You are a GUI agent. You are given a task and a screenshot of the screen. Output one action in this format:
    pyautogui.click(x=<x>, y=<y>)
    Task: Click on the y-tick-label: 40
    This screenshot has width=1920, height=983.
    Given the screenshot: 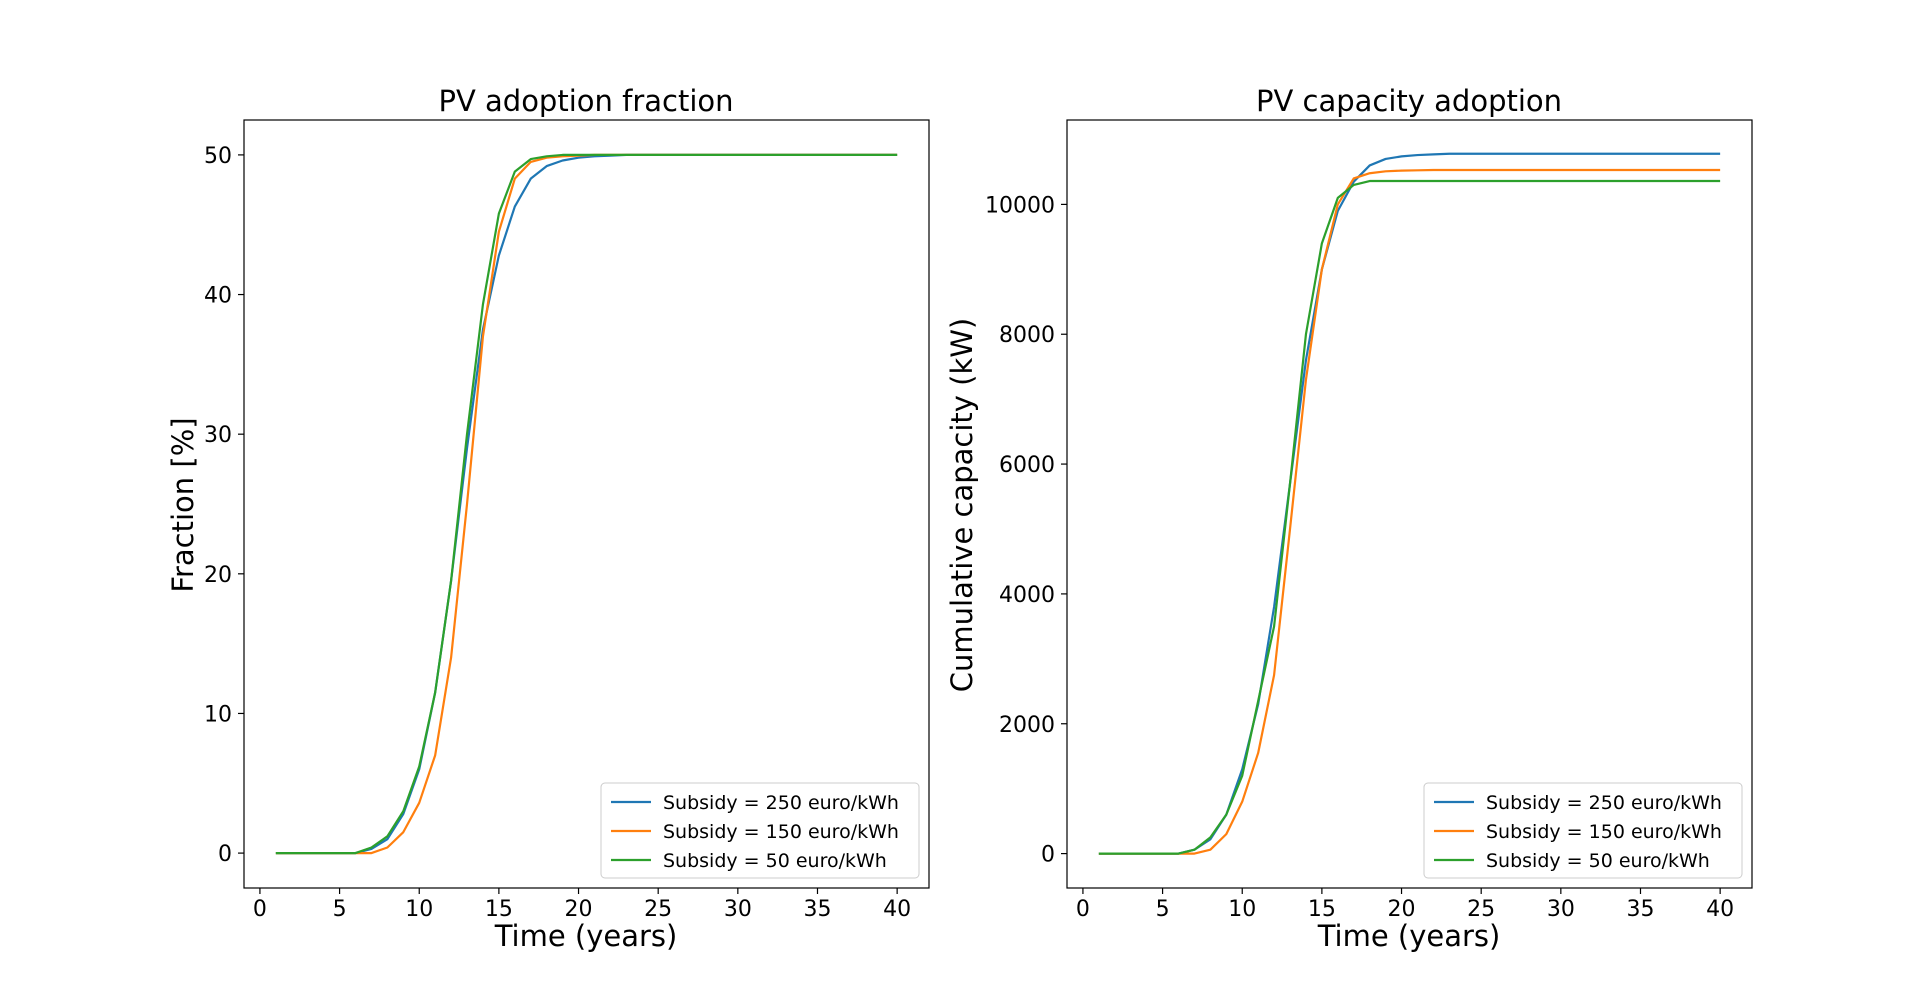 What is the action you would take?
    pyautogui.click(x=218, y=296)
    